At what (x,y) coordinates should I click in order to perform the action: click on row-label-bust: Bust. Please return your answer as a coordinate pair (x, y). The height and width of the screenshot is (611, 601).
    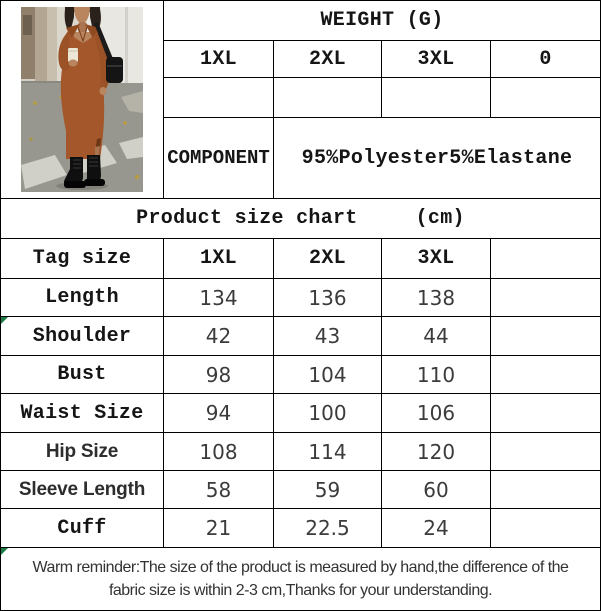
    Looking at the image, I should click on (82, 375).